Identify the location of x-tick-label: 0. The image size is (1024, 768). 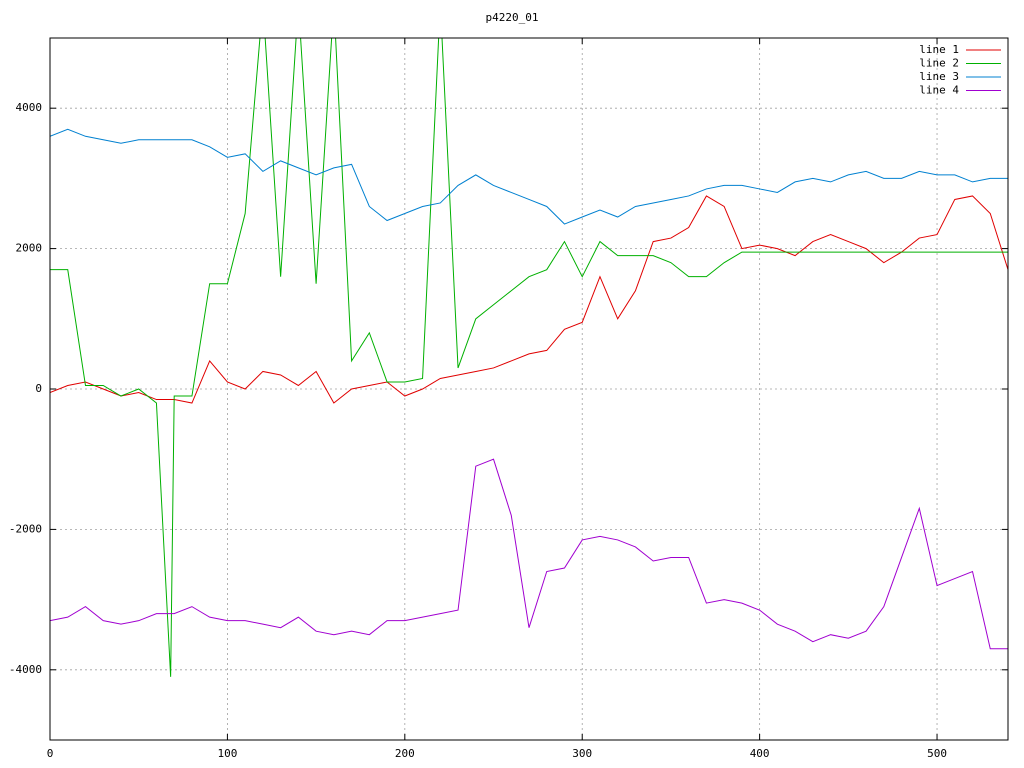
(50, 753).